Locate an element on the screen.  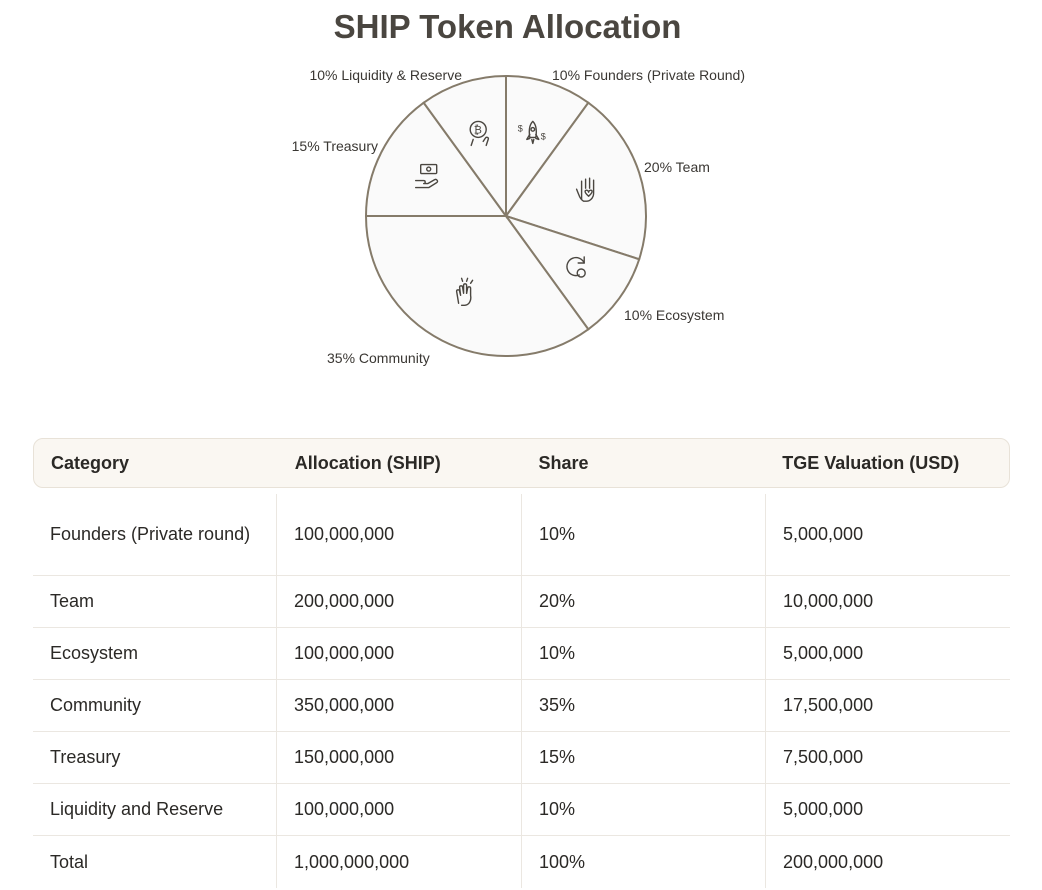
table-row: Treasury 150,000,000 15% 7,500,000 is located at coordinates (521, 758).